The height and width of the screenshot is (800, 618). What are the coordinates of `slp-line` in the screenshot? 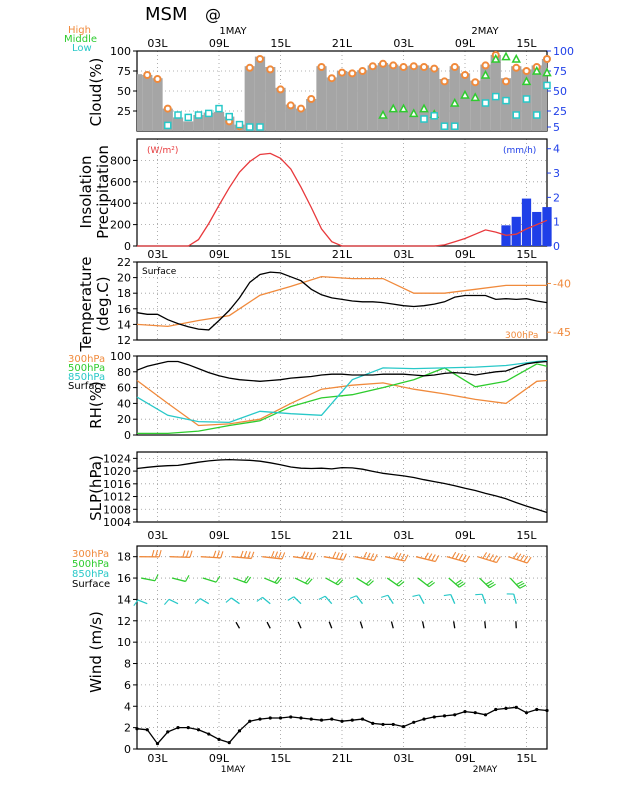 It's located at (342, 486).